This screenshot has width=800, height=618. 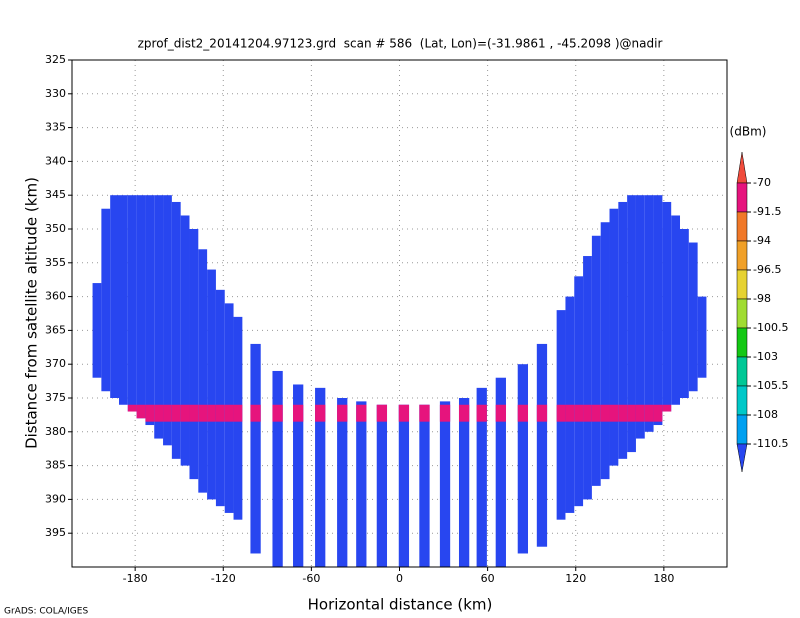 What do you see at coordinates (55, 228) in the screenshot?
I see `y-tick-label: 350` at bounding box center [55, 228].